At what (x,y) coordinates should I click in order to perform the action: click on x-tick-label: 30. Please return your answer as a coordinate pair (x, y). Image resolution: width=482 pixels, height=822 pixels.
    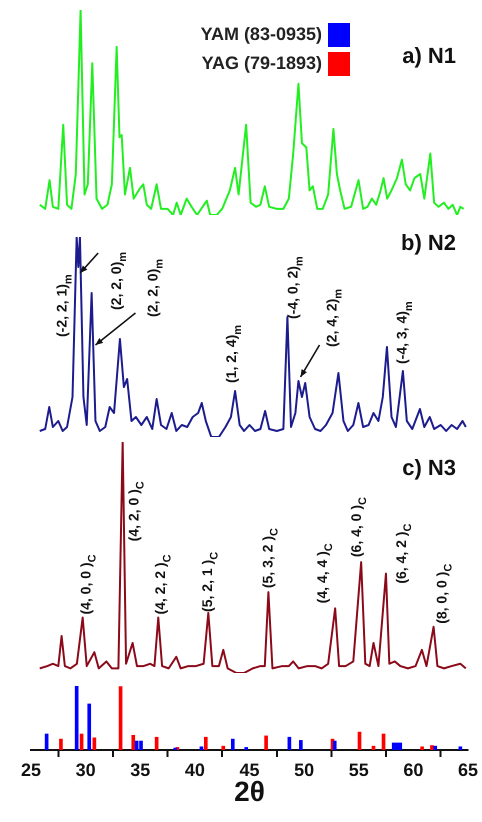
    Looking at the image, I should click on (86, 770).